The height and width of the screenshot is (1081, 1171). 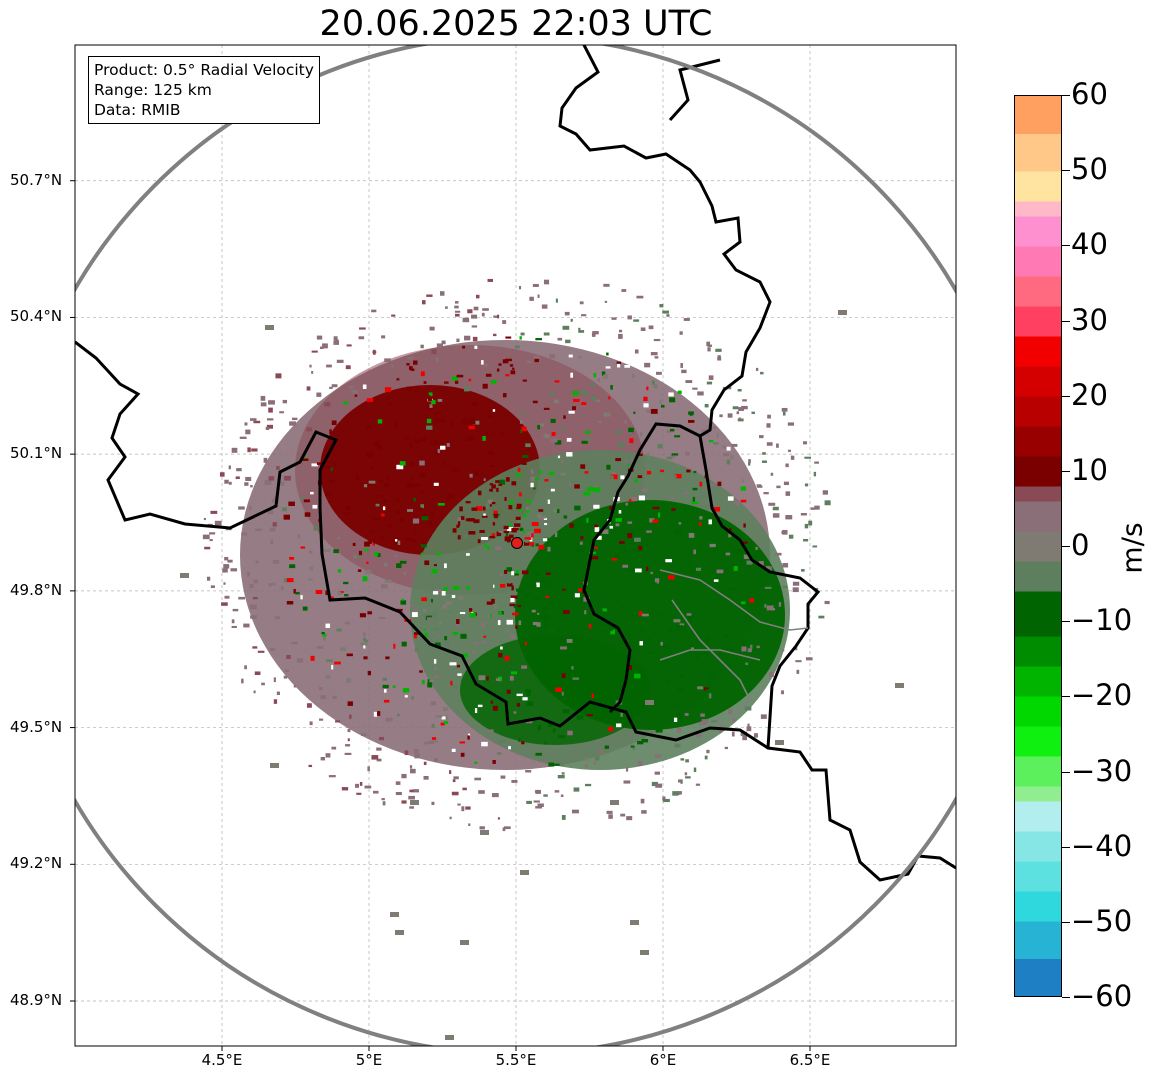 What do you see at coordinates (1038, 771) in the screenshot?
I see `colorbar-segment` at bounding box center [1038, 771].